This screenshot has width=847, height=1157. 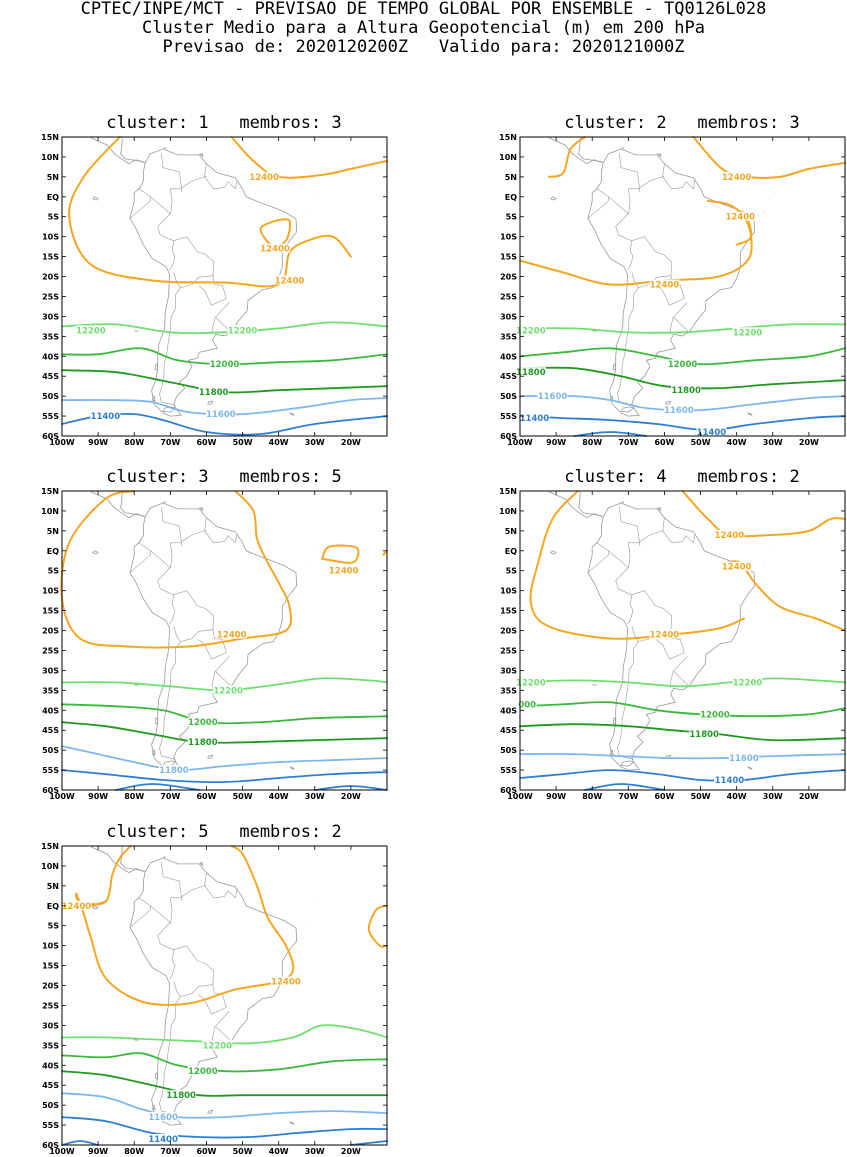 What do you see at coordinates (809, 442) in the screenshot?
I see `lon-tick-label: 20W` at bounding box center [809, 442].